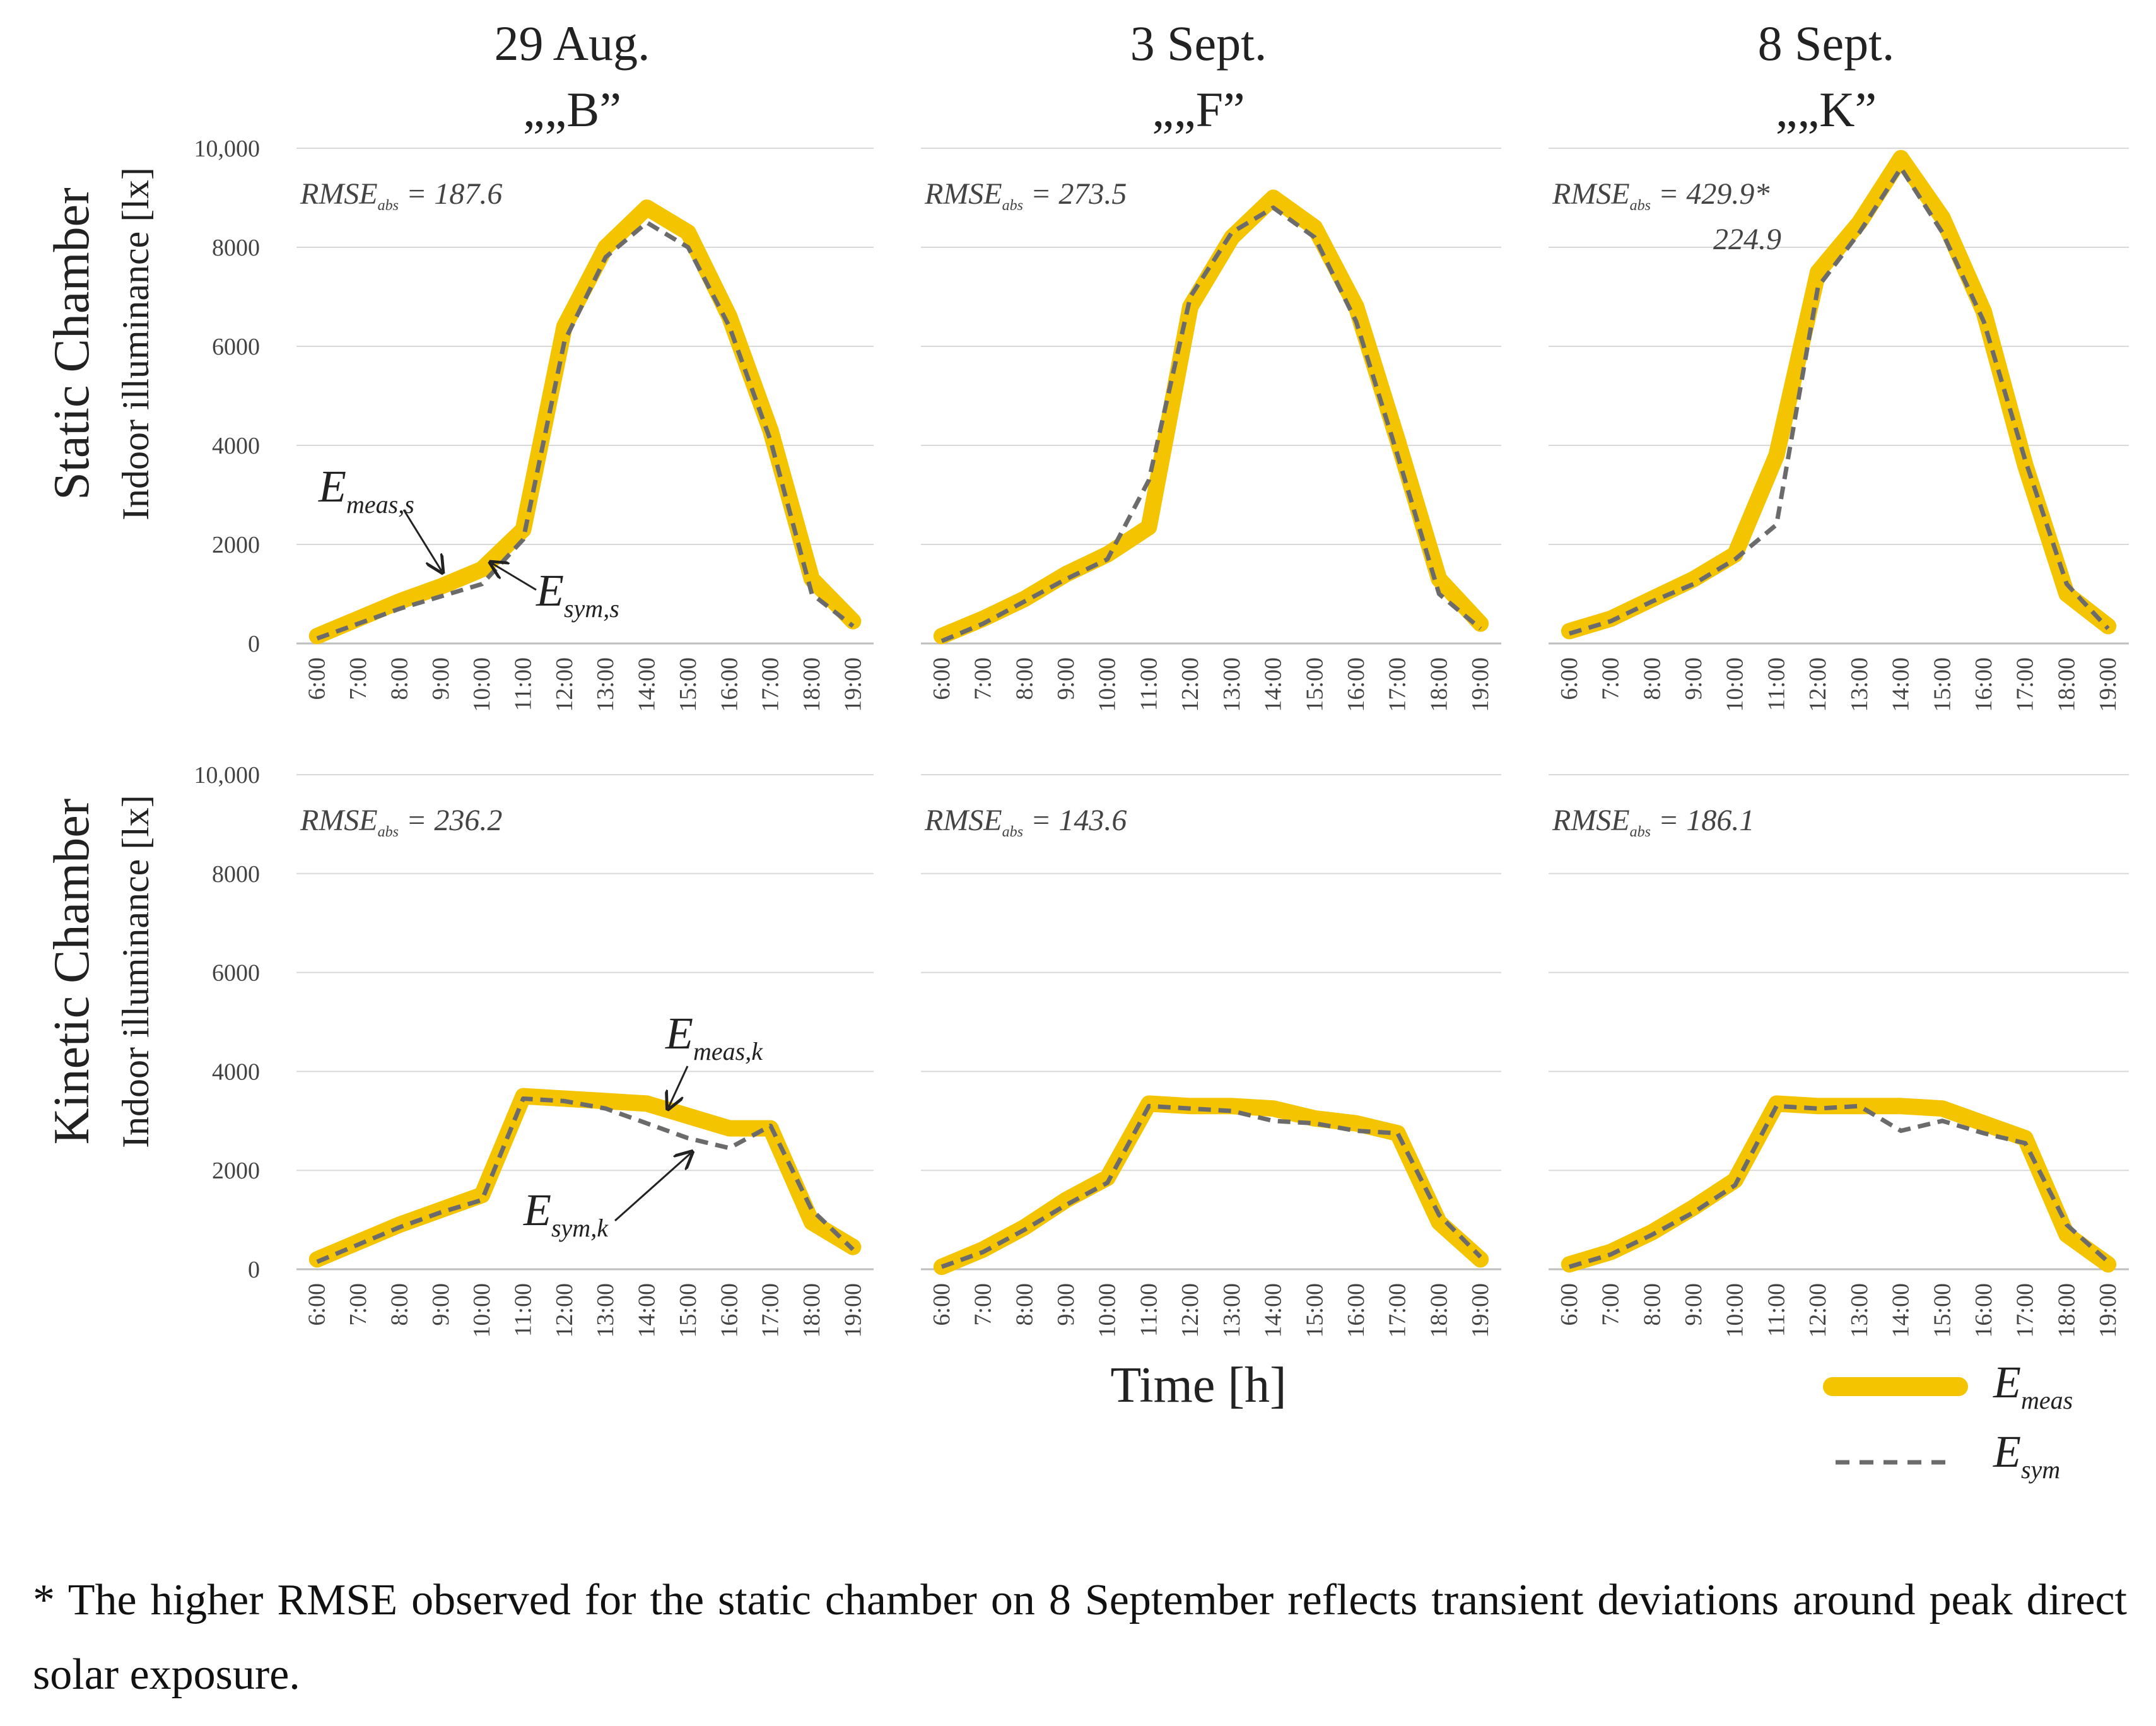 This screenshot has height=1726, width=2156. I want to click on x-tick-label: 9:00, so click(1066, 678).